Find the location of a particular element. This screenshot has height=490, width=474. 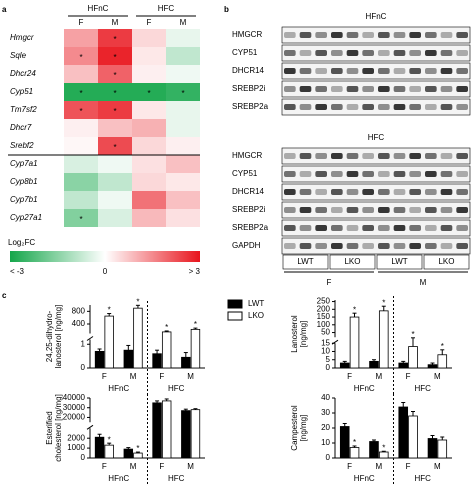

y-tick-label: 20000 is located at coordinates (74, 417).